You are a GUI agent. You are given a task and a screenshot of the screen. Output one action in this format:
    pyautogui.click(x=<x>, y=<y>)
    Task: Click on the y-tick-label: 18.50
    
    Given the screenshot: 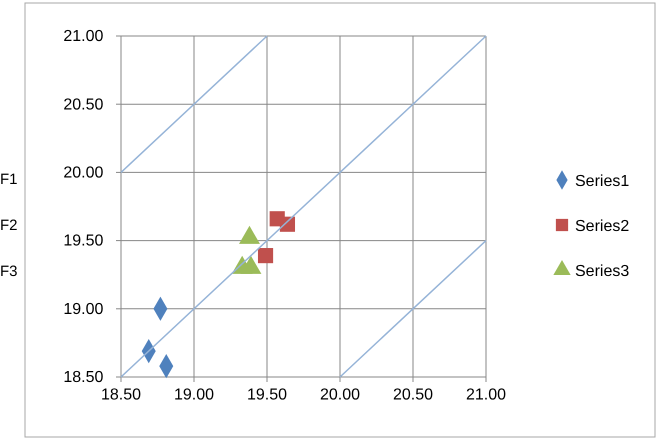 What is the action you would take?
    pyautogui.click(x=83, y=377)
    